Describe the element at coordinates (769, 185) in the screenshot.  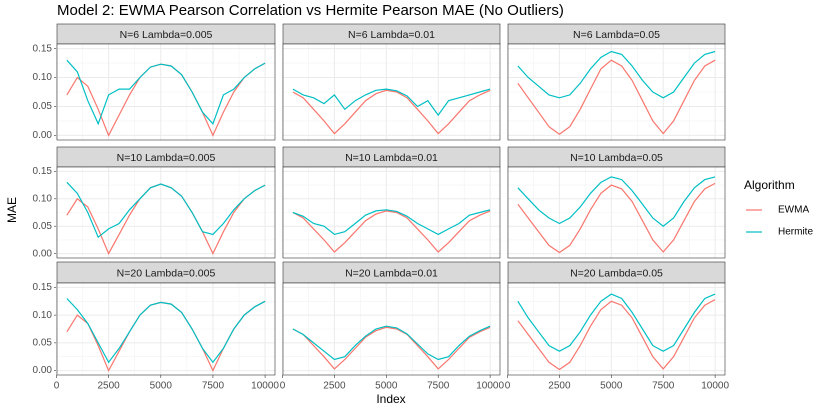
I see `legend-title: Algorithm` at that location.